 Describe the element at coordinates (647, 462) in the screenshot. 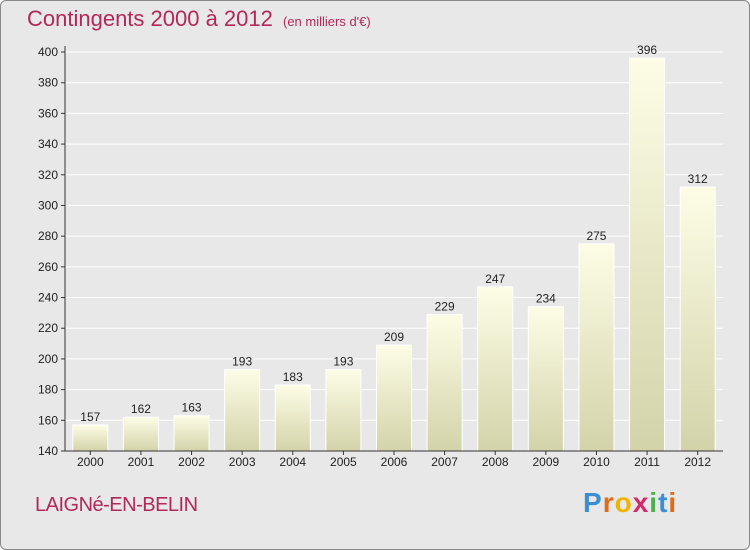

I see `x-tick-label: 2011` at that location.